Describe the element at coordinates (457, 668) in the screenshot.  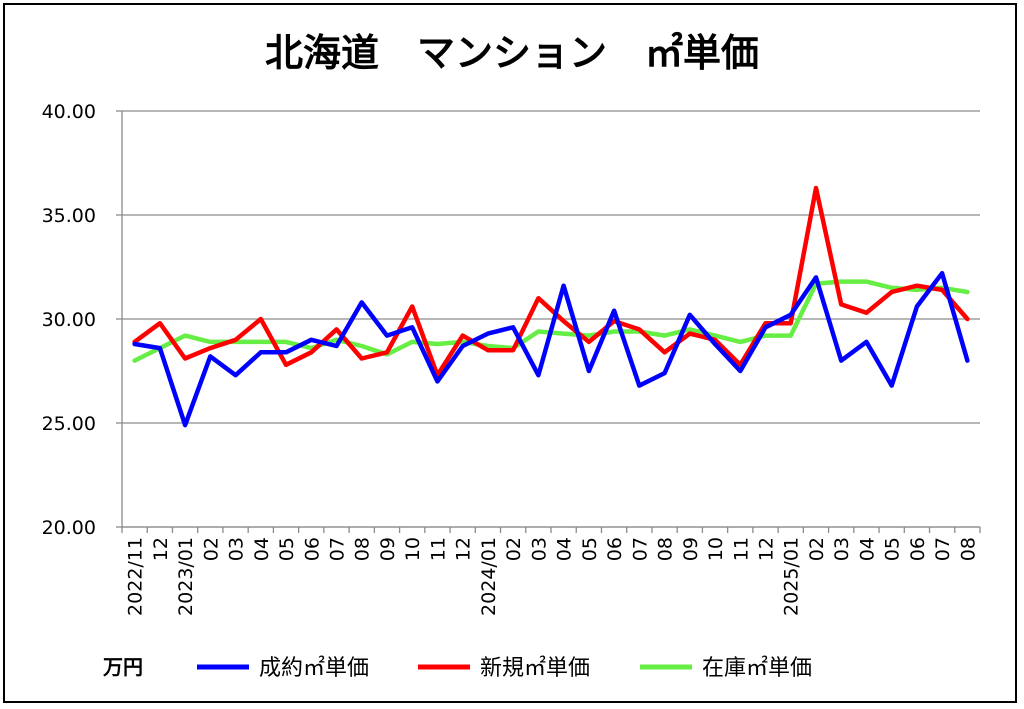
I see `legend: 万円 成約㎡単価 新規㎡単価 在庫㎡単価` at that location.